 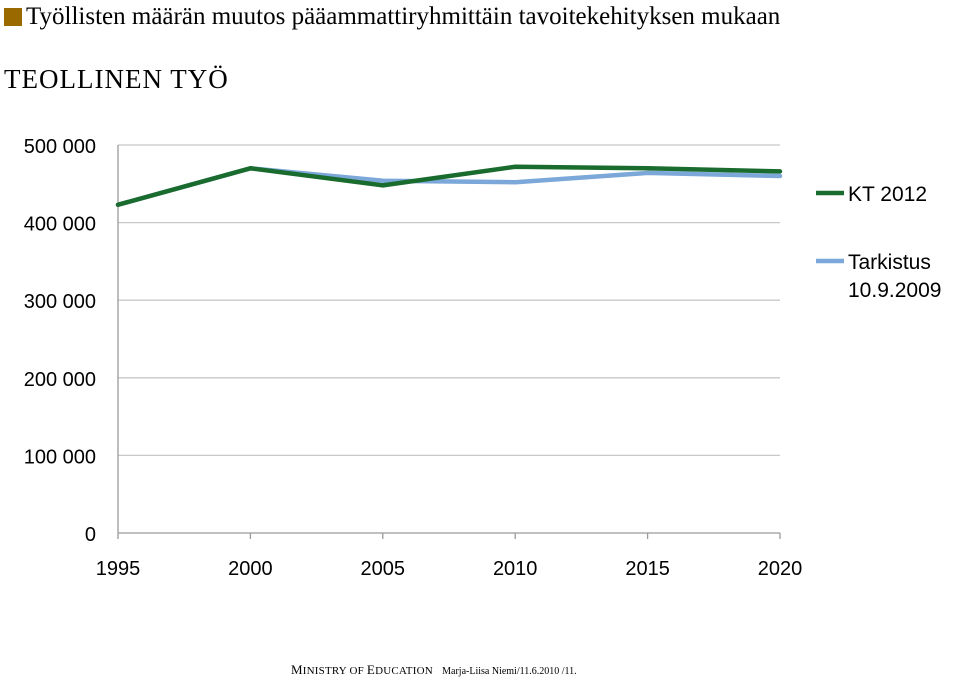 I want to click on footer-author: Marja-Liisa Niemi/11.6.2010 /11., so click(x=509, y=671).